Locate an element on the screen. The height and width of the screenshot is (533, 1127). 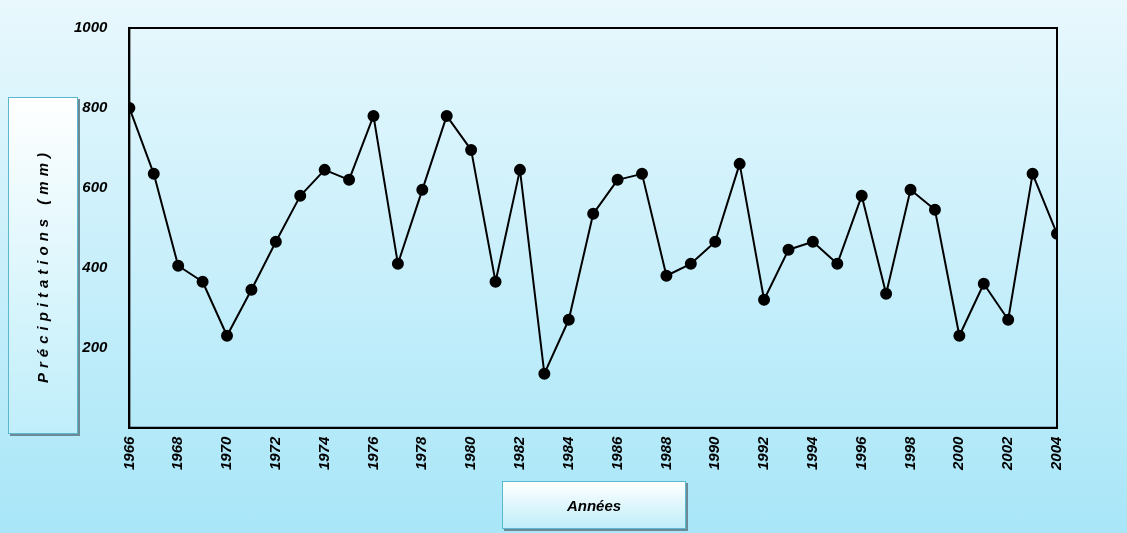
x-tick-label: 1984 is located at coordinates (567, 453).